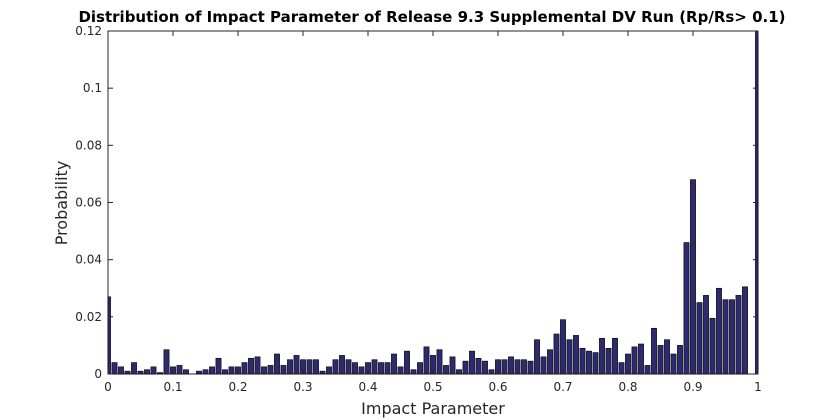  I want to click on x-tick-label: 0.8, so click(627, 387).